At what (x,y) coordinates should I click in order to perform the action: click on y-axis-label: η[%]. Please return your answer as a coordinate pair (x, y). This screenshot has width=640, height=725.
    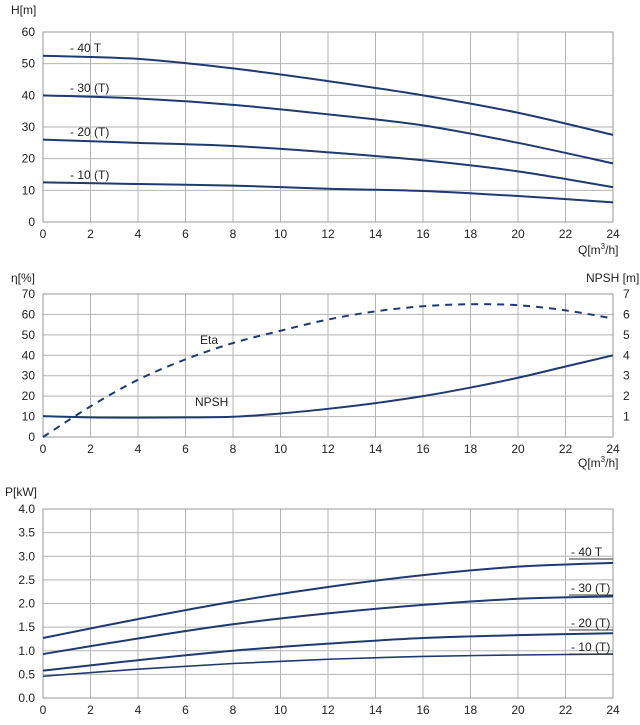
    Looking at the image, I should click on (23, 278).